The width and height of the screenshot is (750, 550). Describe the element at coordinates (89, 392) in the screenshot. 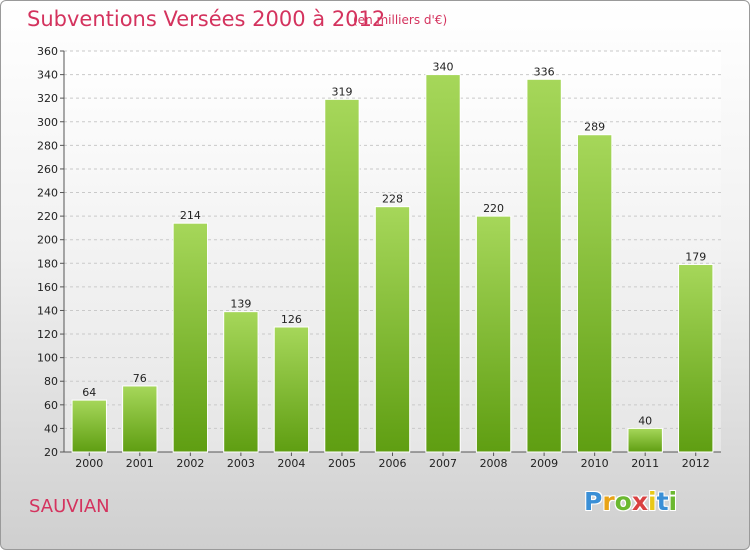

I see `bar-value-label: 64` at that location.